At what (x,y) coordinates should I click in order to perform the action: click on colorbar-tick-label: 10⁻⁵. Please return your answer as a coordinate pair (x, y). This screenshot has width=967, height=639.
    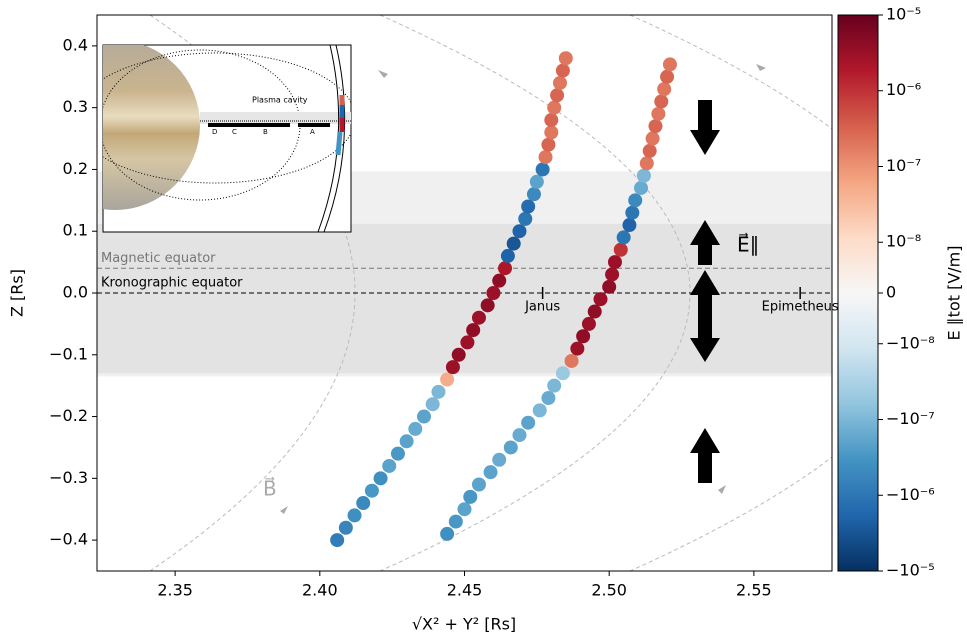
    Looking at the image, I should click on (903, 14).